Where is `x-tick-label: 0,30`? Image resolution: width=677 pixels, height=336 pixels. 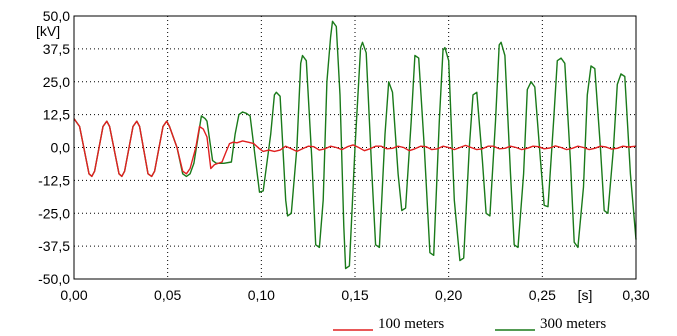 x-tick-label: 0,30 is located at coordinates (635, 295).